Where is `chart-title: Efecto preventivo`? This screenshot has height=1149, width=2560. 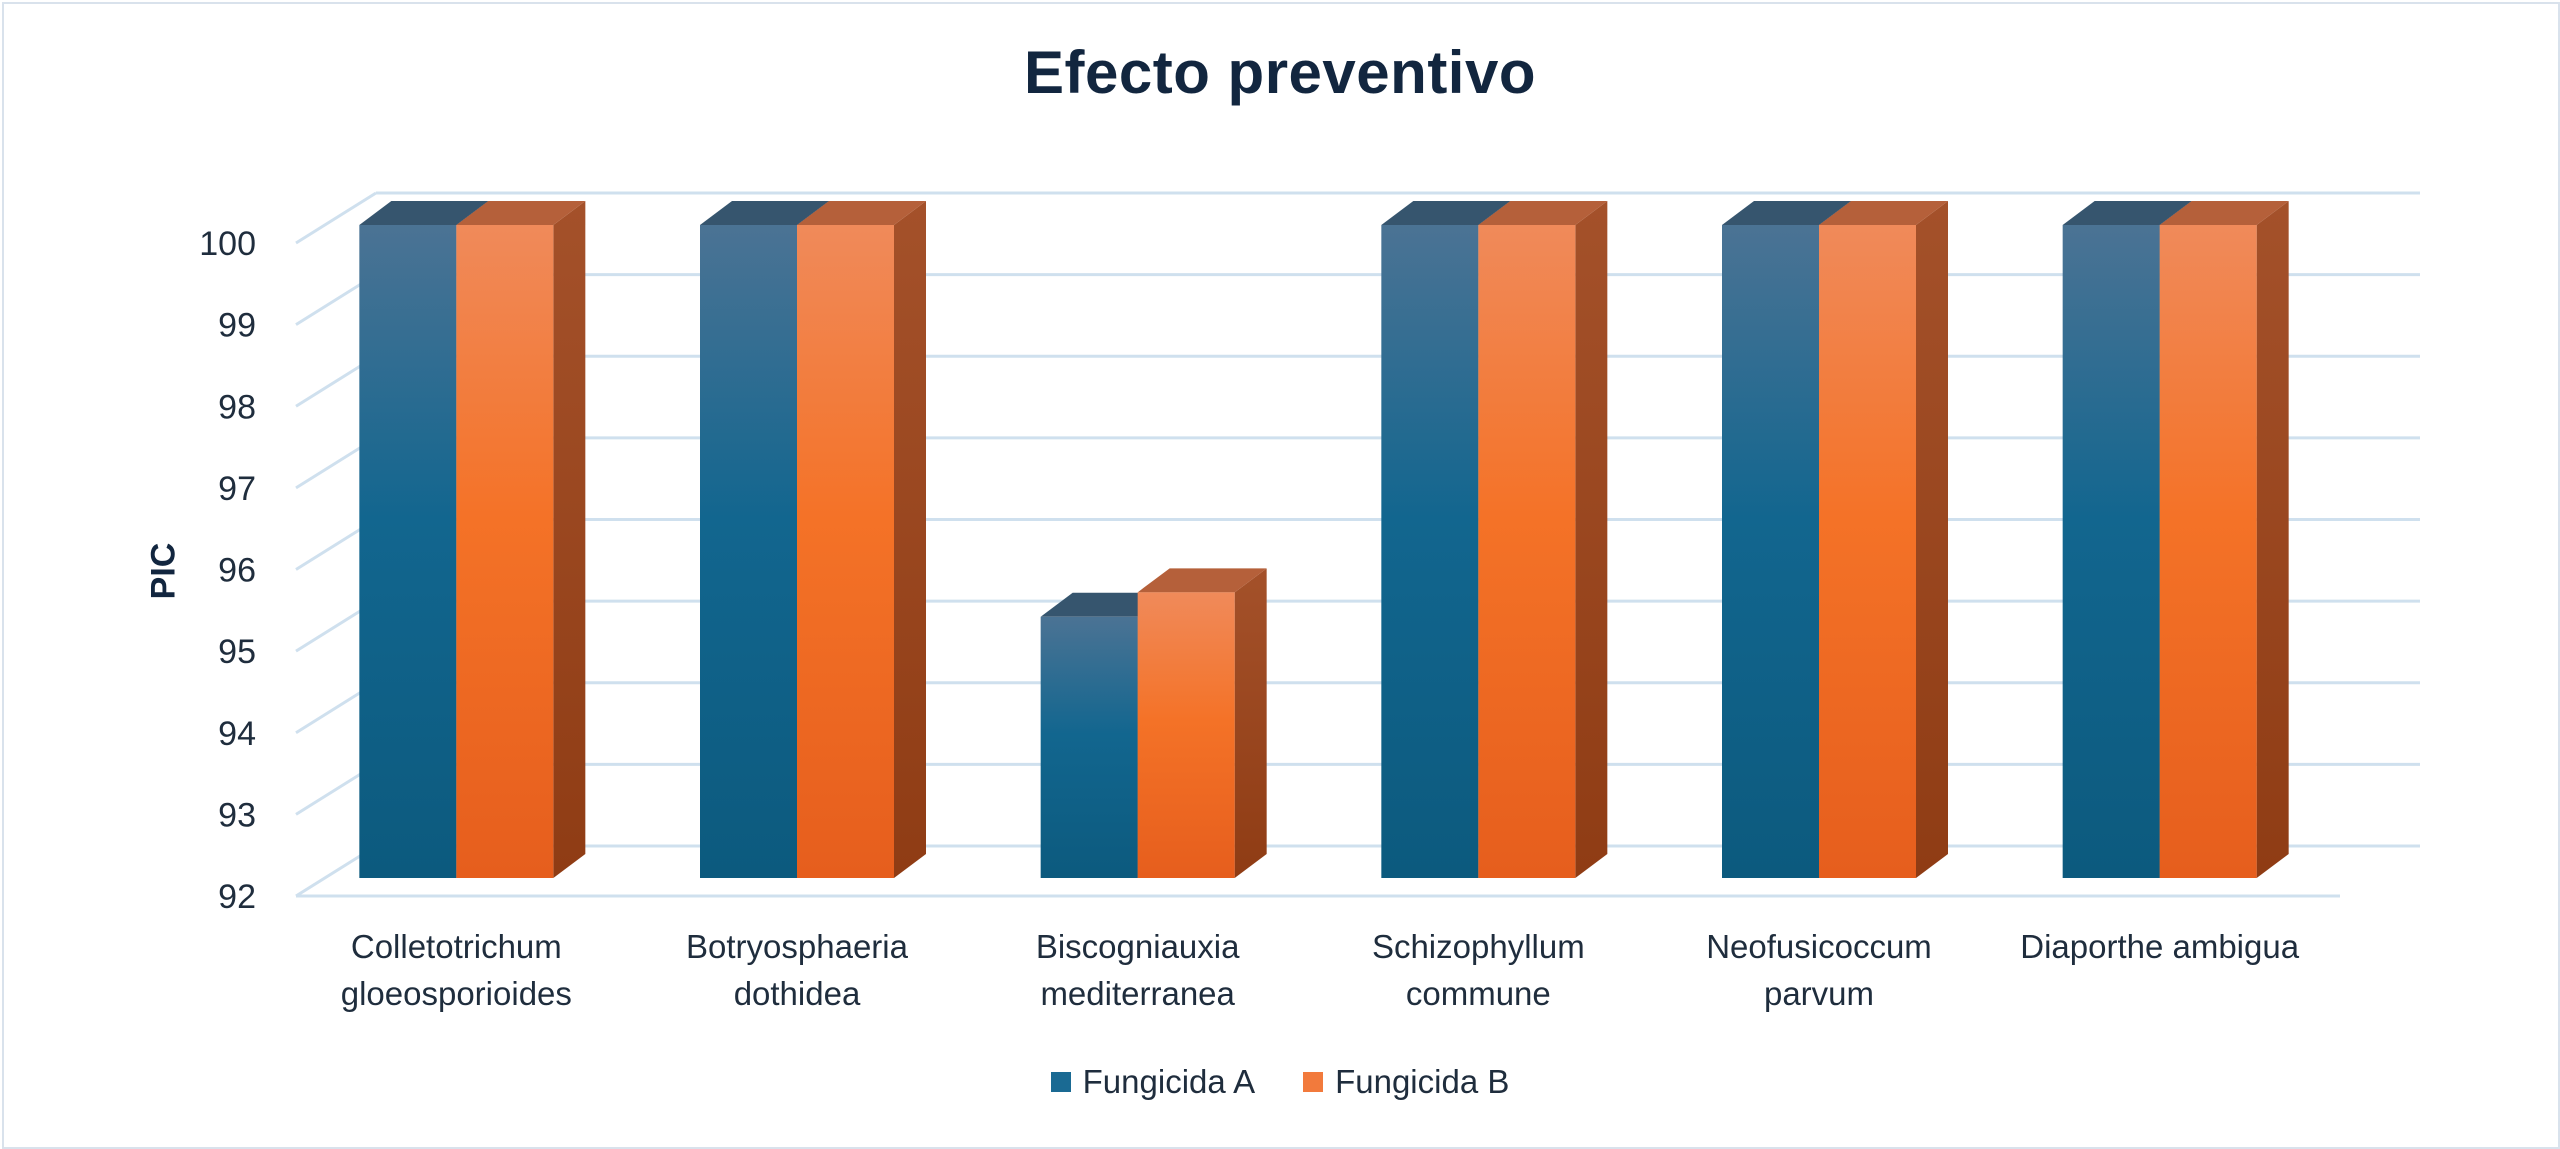 chart-title: Efecto preventivo is located at coordinates (1280, 72).